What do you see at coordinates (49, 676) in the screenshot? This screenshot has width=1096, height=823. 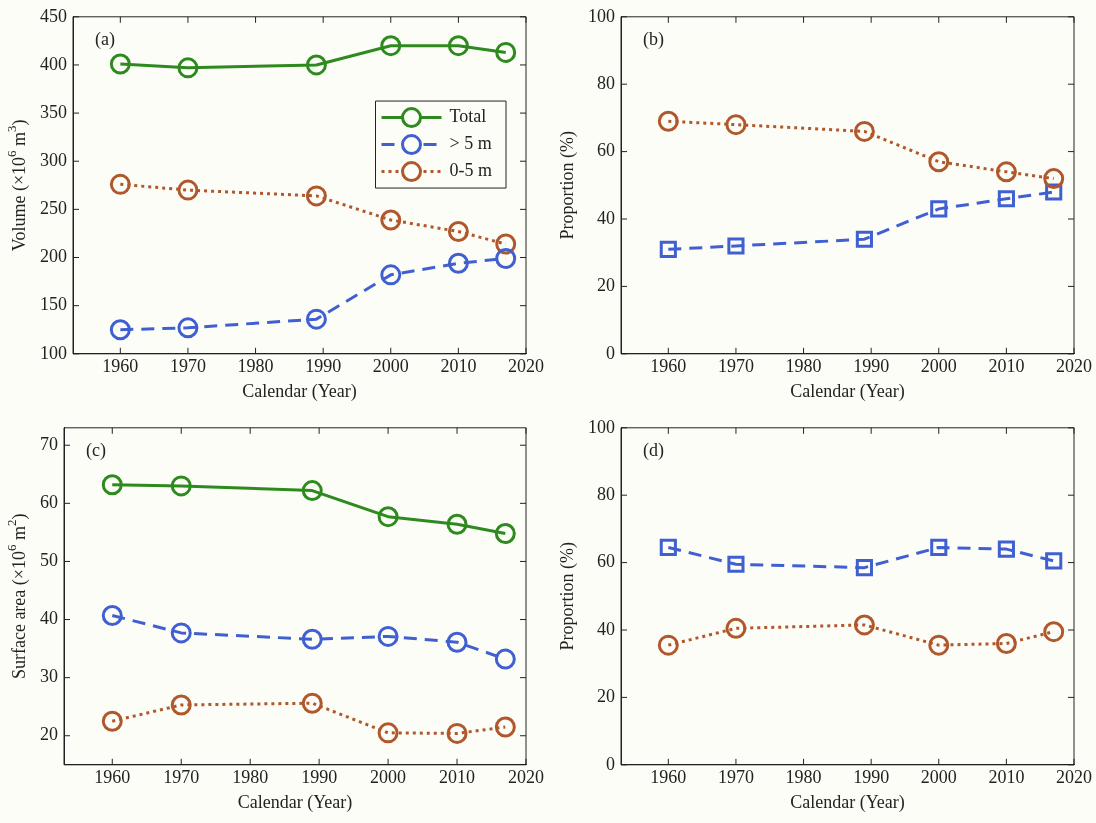 I see `y-tick-label: 30` at bounding box center [49, 676].